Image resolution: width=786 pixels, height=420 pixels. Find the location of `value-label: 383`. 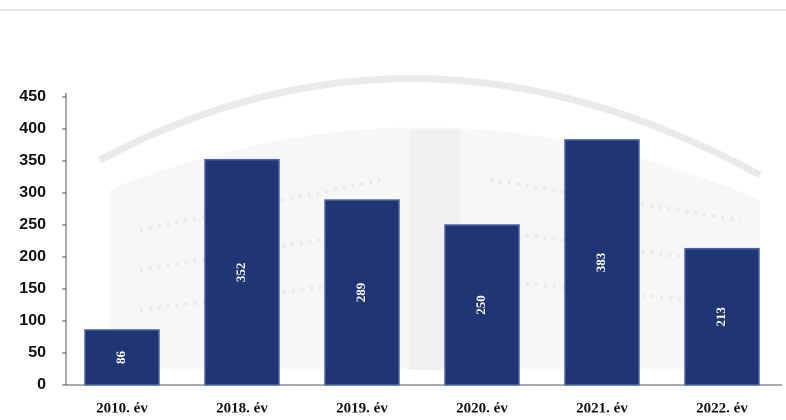

value-label: 383 is located at coordinates (600, 262).